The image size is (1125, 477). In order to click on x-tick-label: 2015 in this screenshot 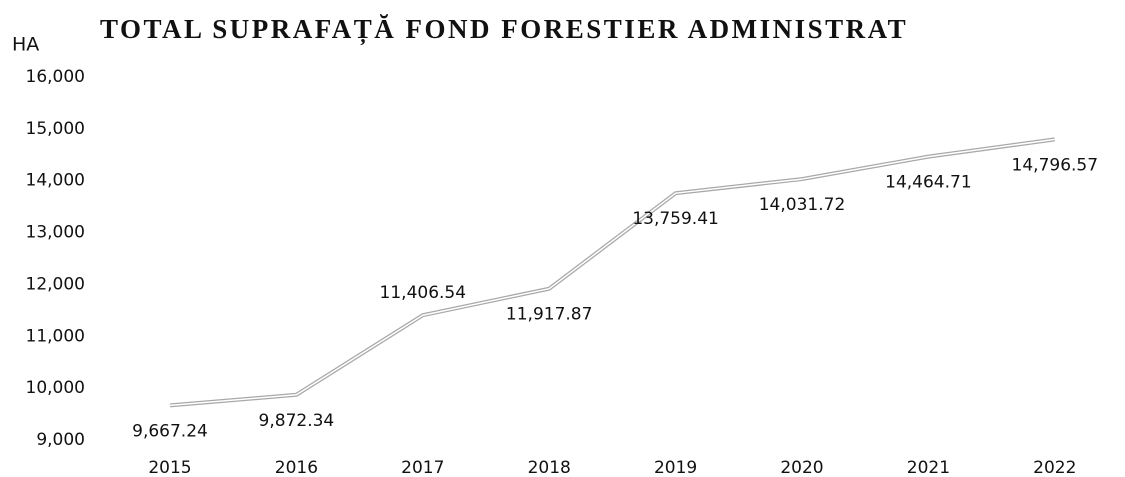, I will do `click(169, 467)`.